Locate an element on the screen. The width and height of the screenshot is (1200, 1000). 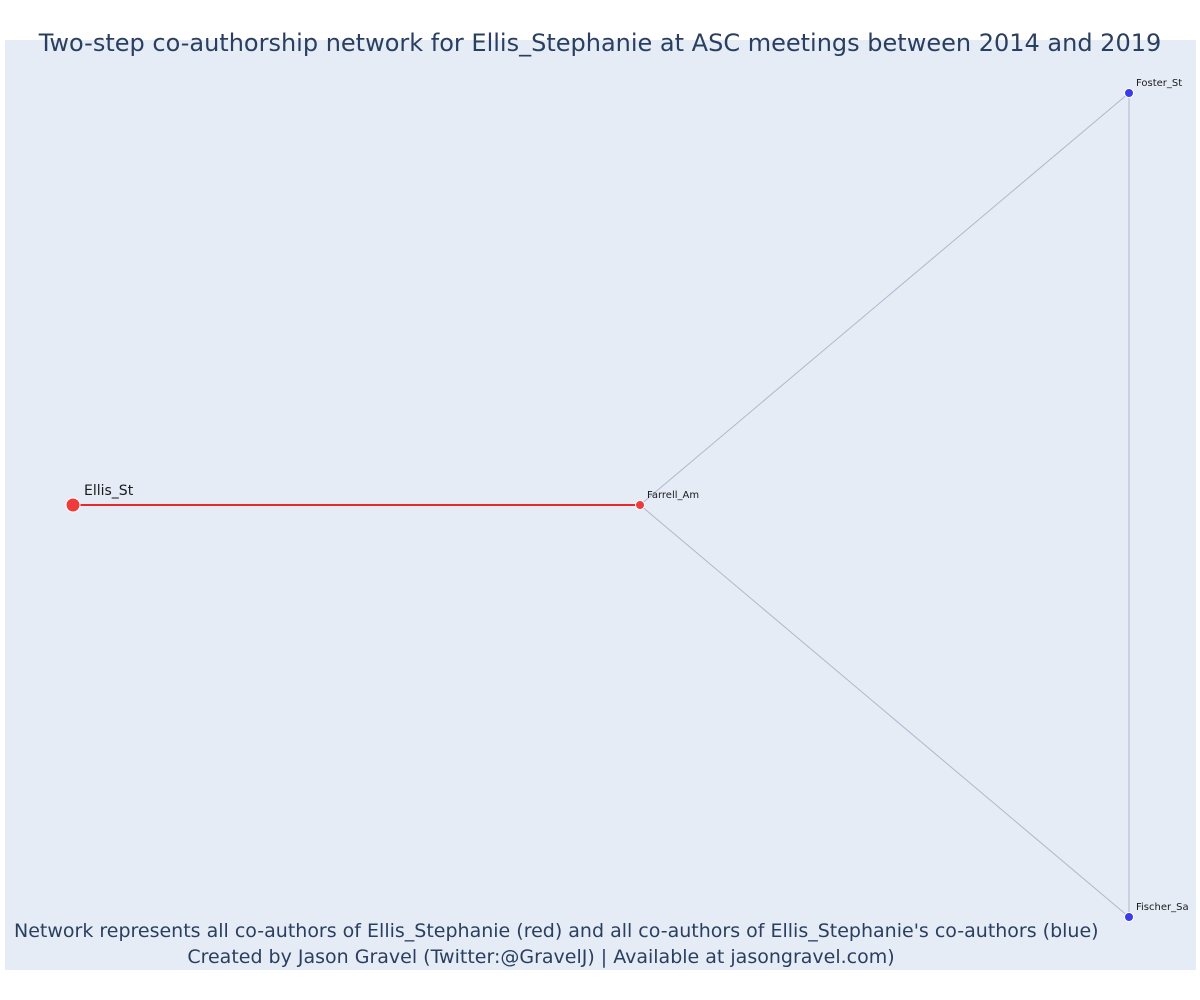
node-Fischer_Sa is located at coordinates (1129, 917).